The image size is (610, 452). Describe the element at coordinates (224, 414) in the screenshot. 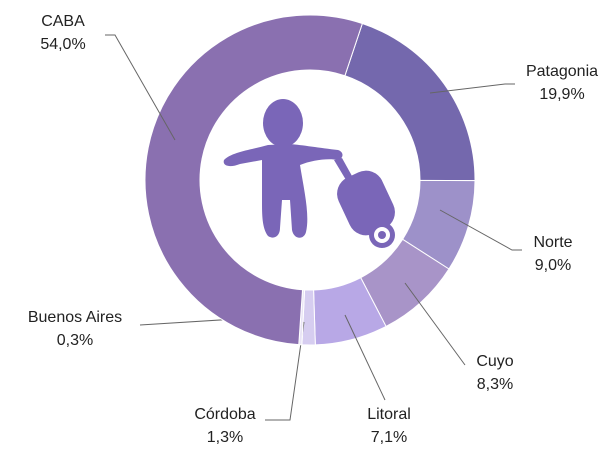

I see `slice-label: Córdoba` at that location.